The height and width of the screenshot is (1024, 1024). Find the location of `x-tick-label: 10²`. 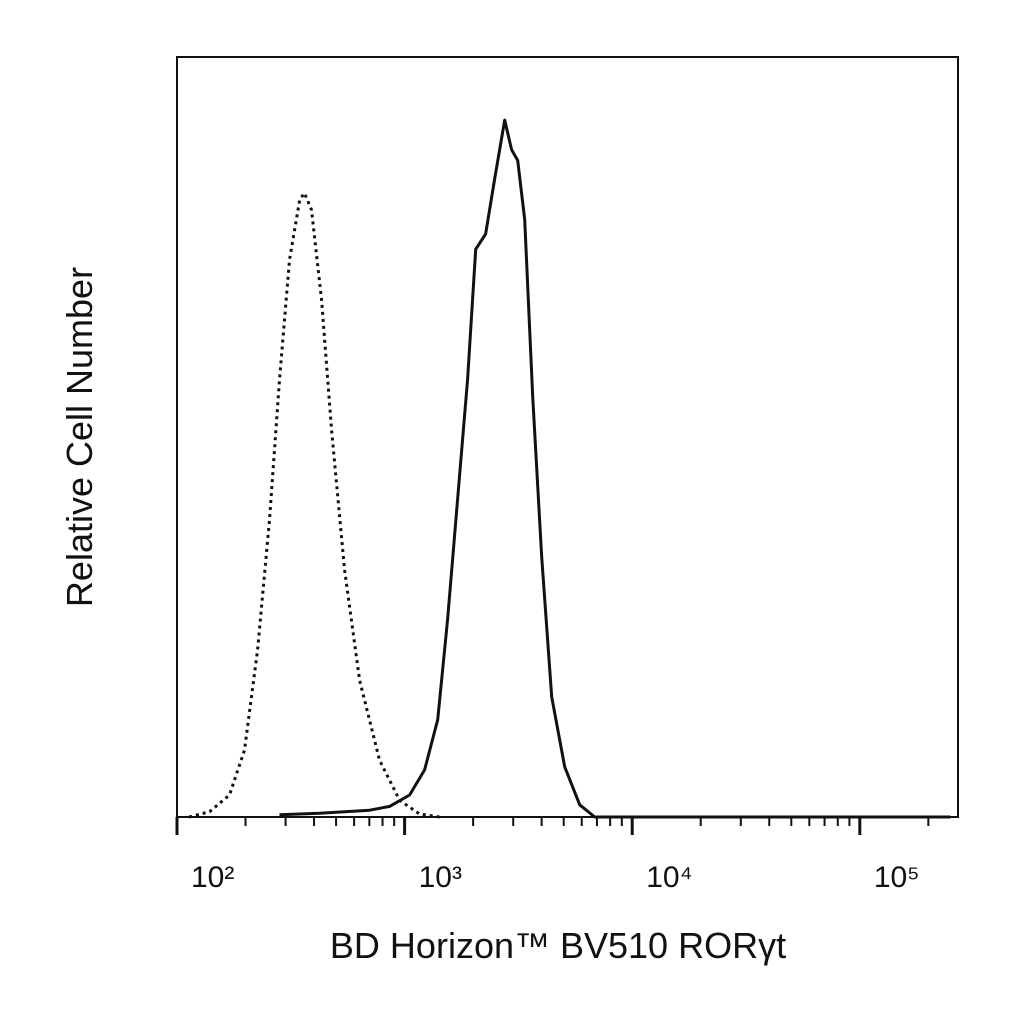

x-tick-label: 10² is located at coordinates (212, 877).